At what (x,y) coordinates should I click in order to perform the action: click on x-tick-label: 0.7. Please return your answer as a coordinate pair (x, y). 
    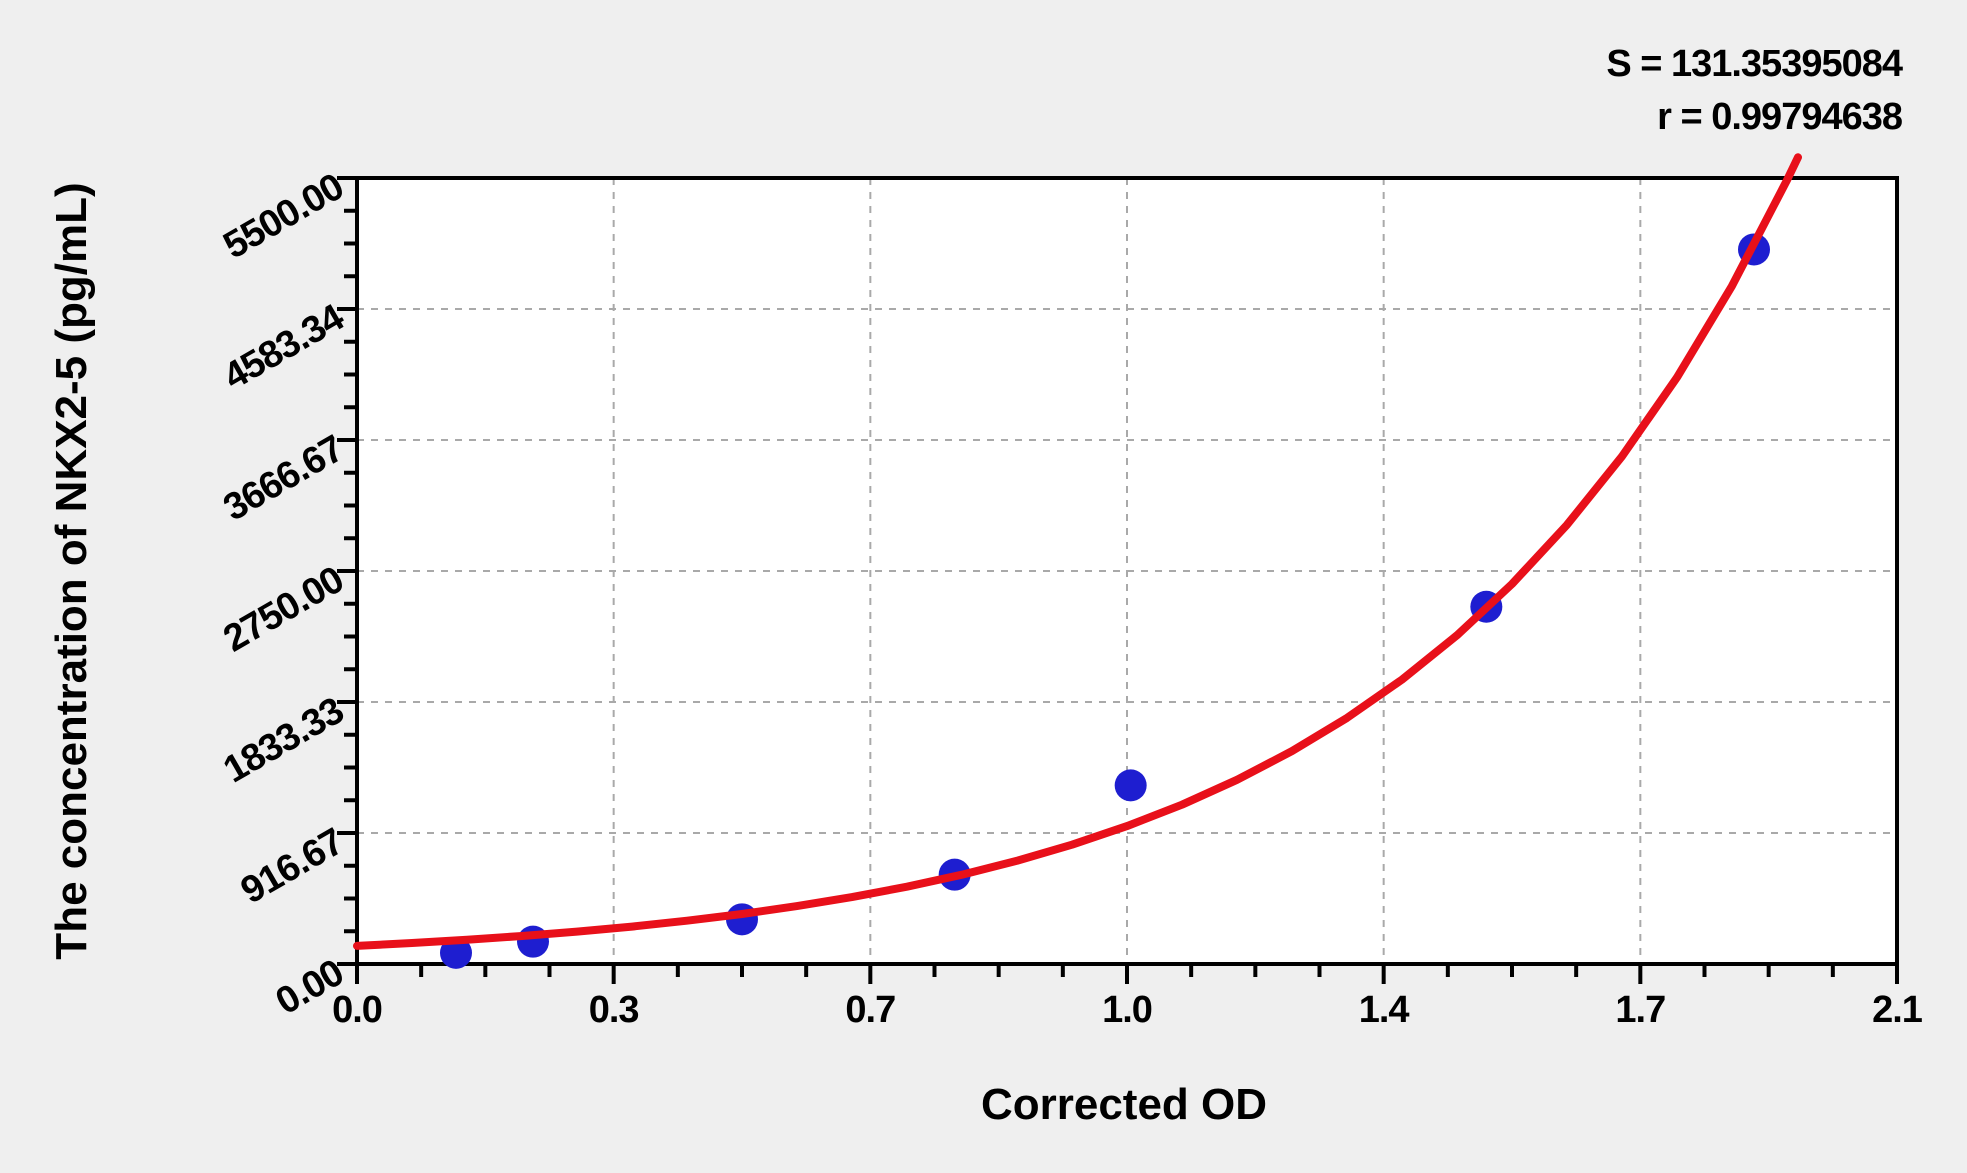
    Looking at the image, I should click on (870, 1010).